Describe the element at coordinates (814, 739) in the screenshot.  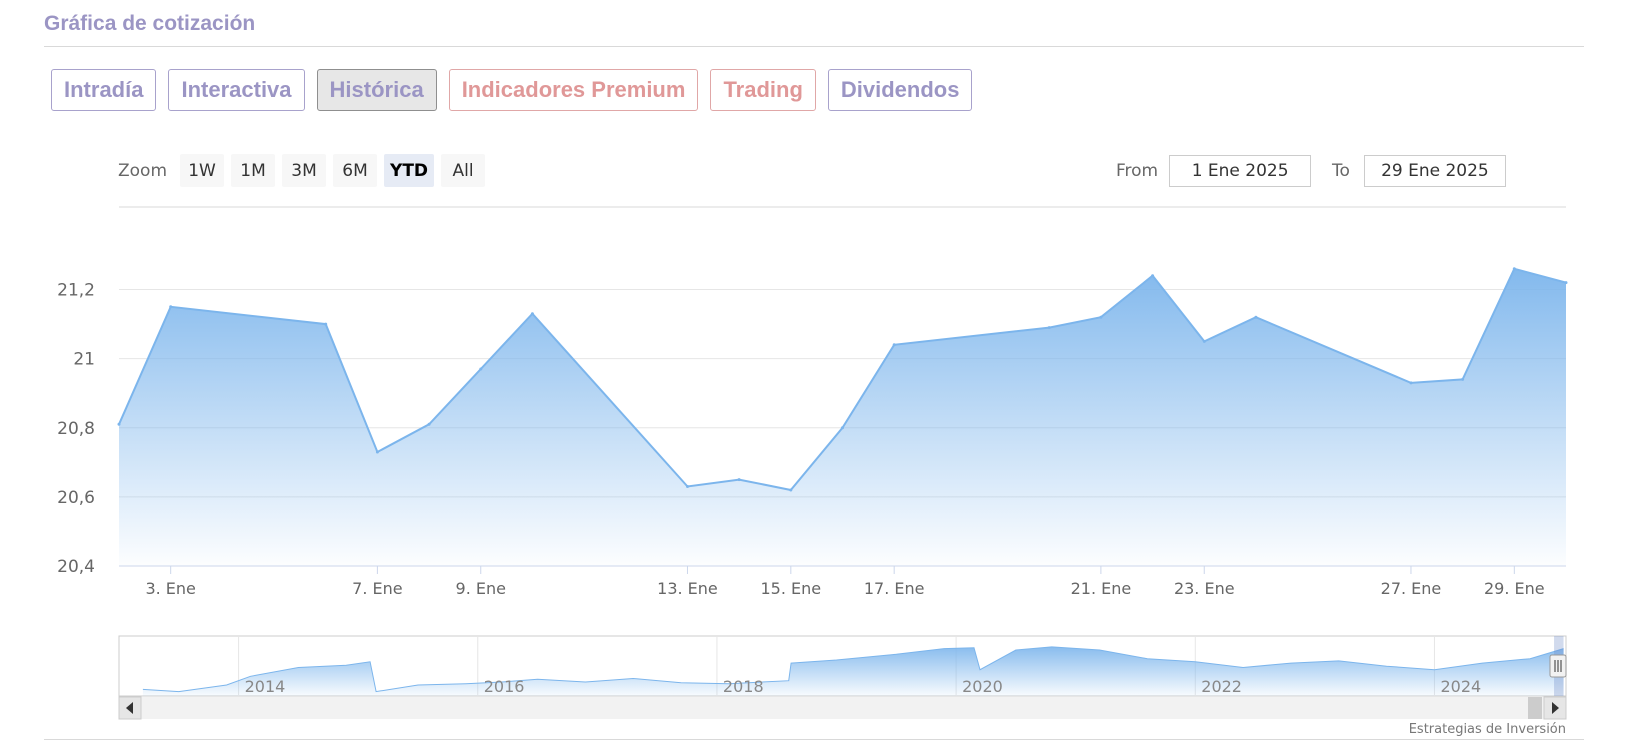
I see `footer-divider` at that location.